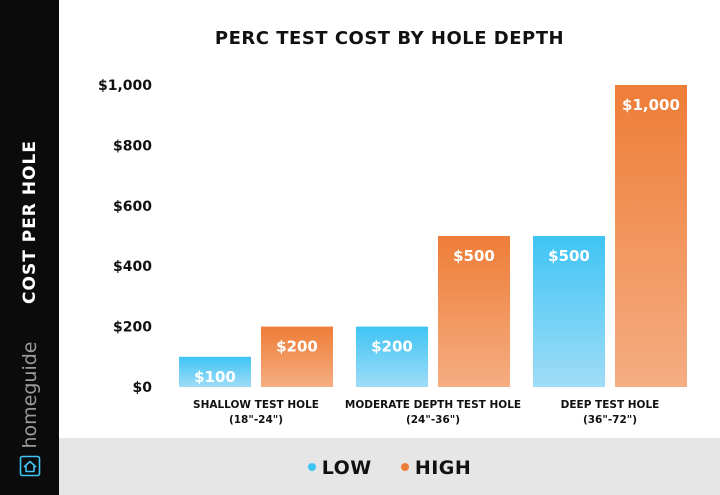 Image resolution: width=720 pixels, height=495 pixels. Describe the element at coordinates (346, 468) in the screenshot. I see `legend-label-low: LOW` at that location.